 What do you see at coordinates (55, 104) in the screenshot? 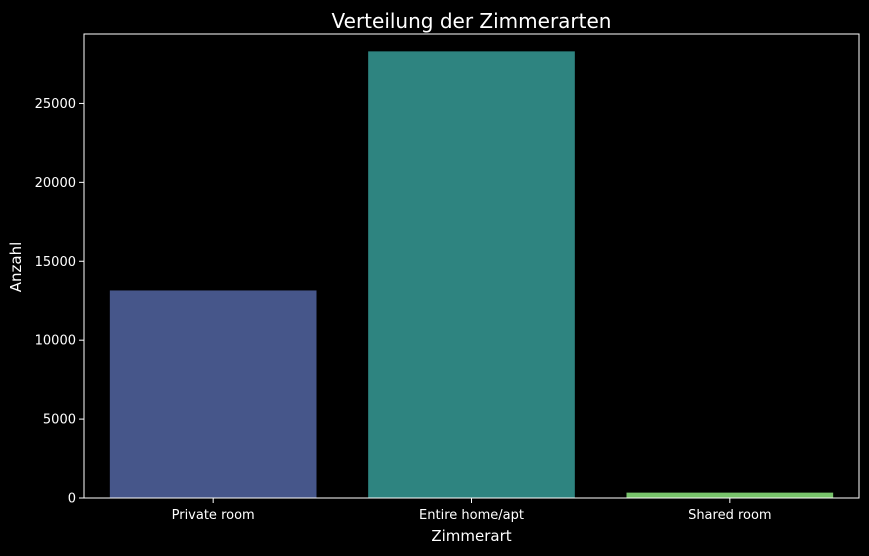
I see `y-tick-label: 25000` at bounding box center [55, 104].